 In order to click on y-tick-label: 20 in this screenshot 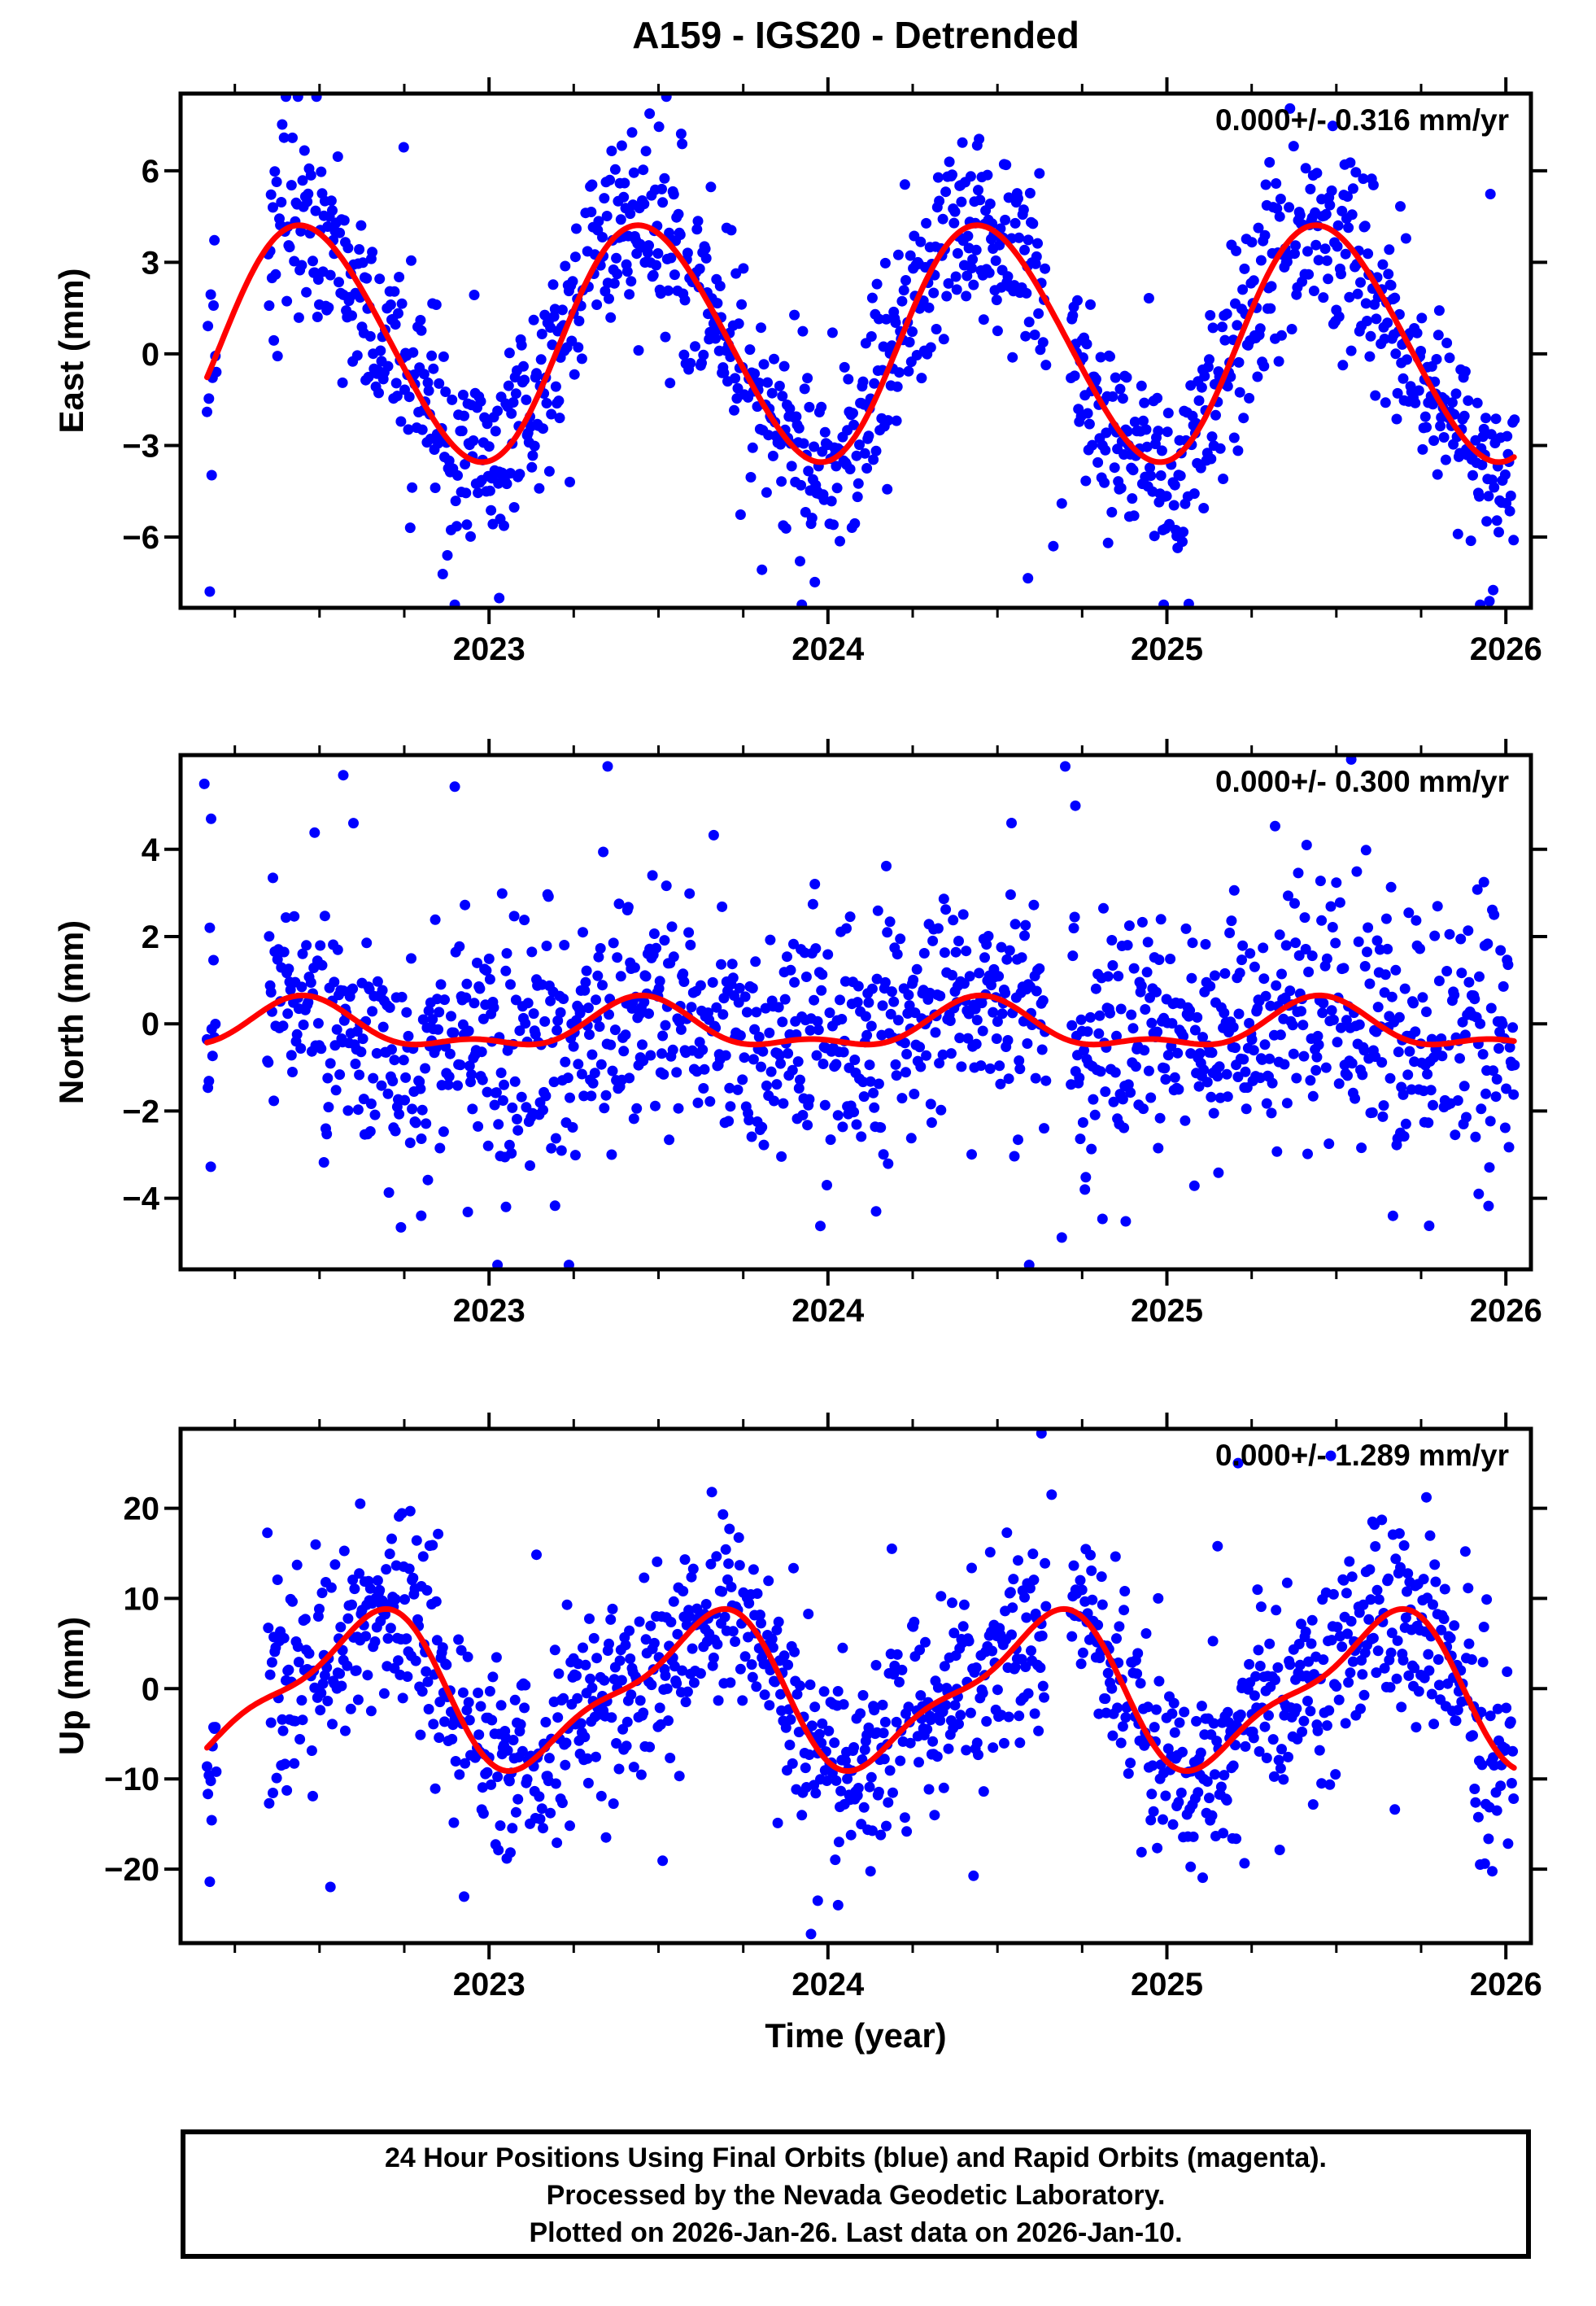, I will do `click(142, 1509)`.